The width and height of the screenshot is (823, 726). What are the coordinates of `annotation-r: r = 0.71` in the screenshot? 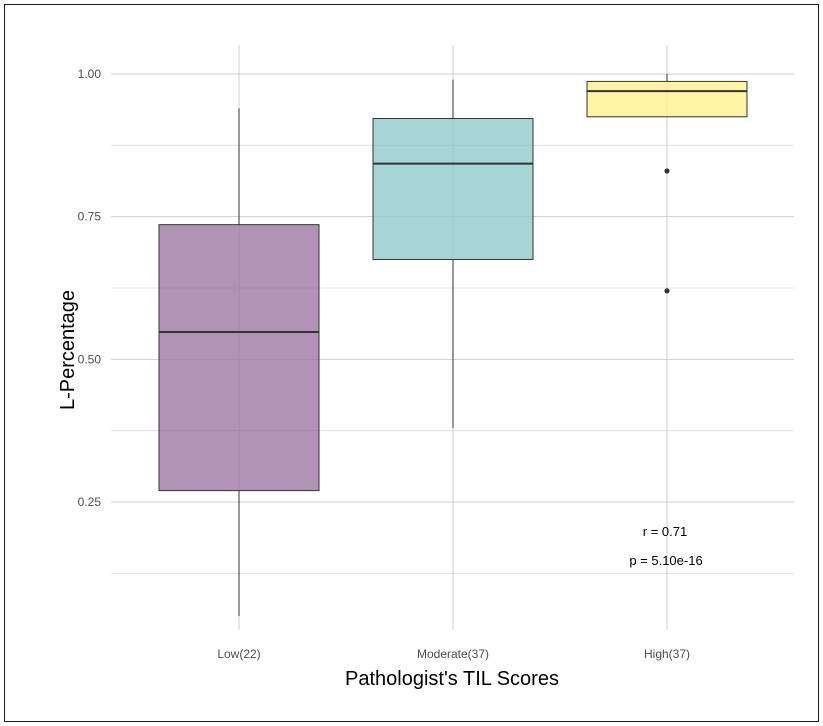 It's located at (665, 531).